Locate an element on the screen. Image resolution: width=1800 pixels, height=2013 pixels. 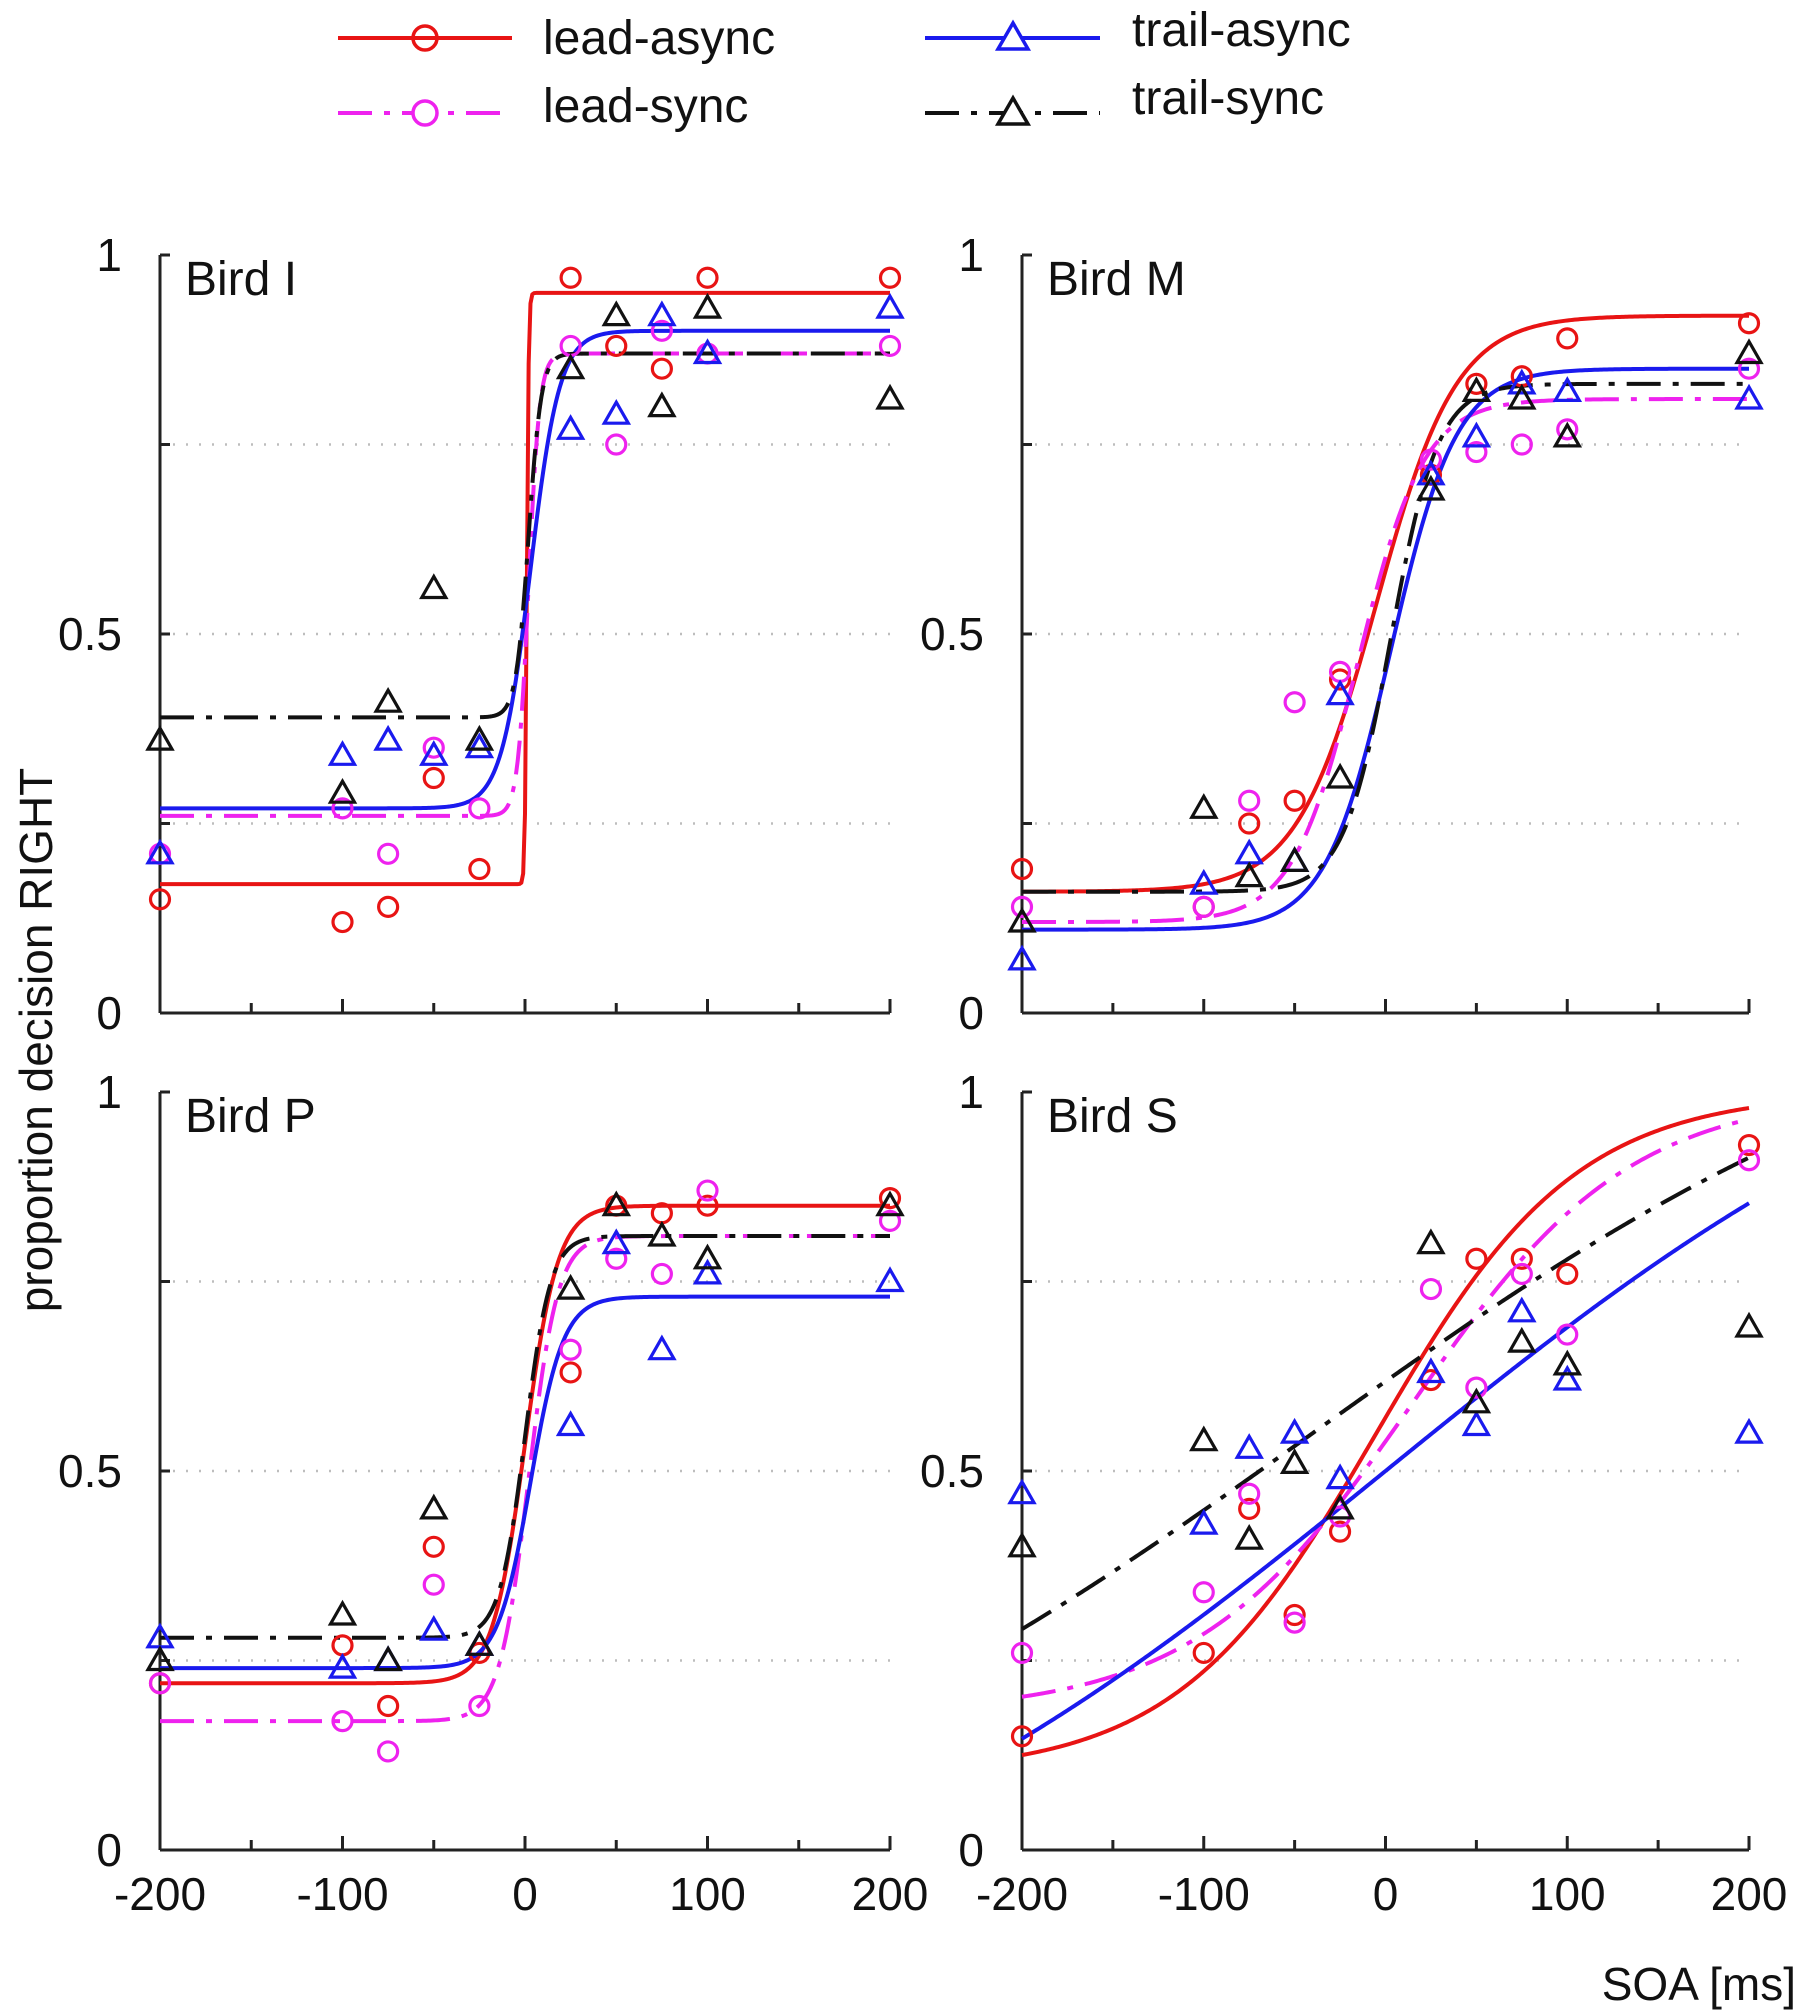
bird-m-point-lead-sync is located at coordinates (1567, 429).